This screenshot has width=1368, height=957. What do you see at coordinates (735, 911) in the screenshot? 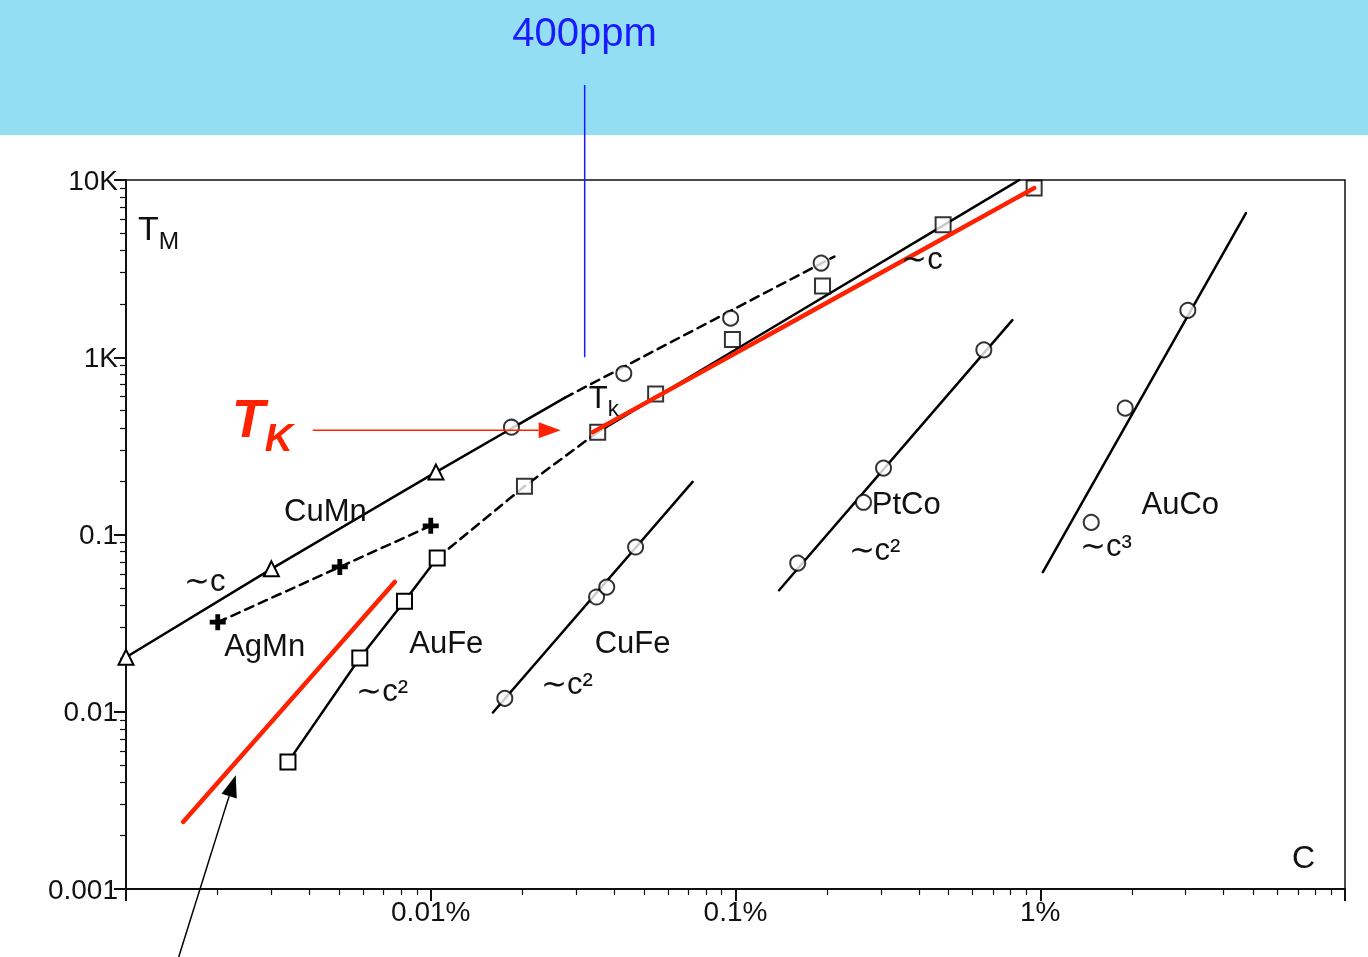
I see `x-tick-label: 0.1%` at bounding box center [735, 911].